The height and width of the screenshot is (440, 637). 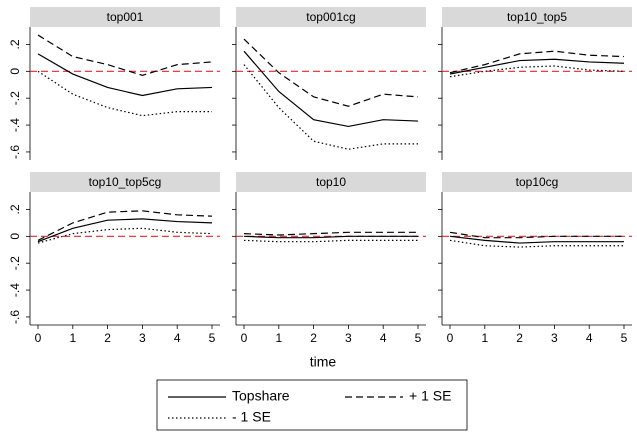 I want to click on panel-title: top10, so click(x=331, y=182).